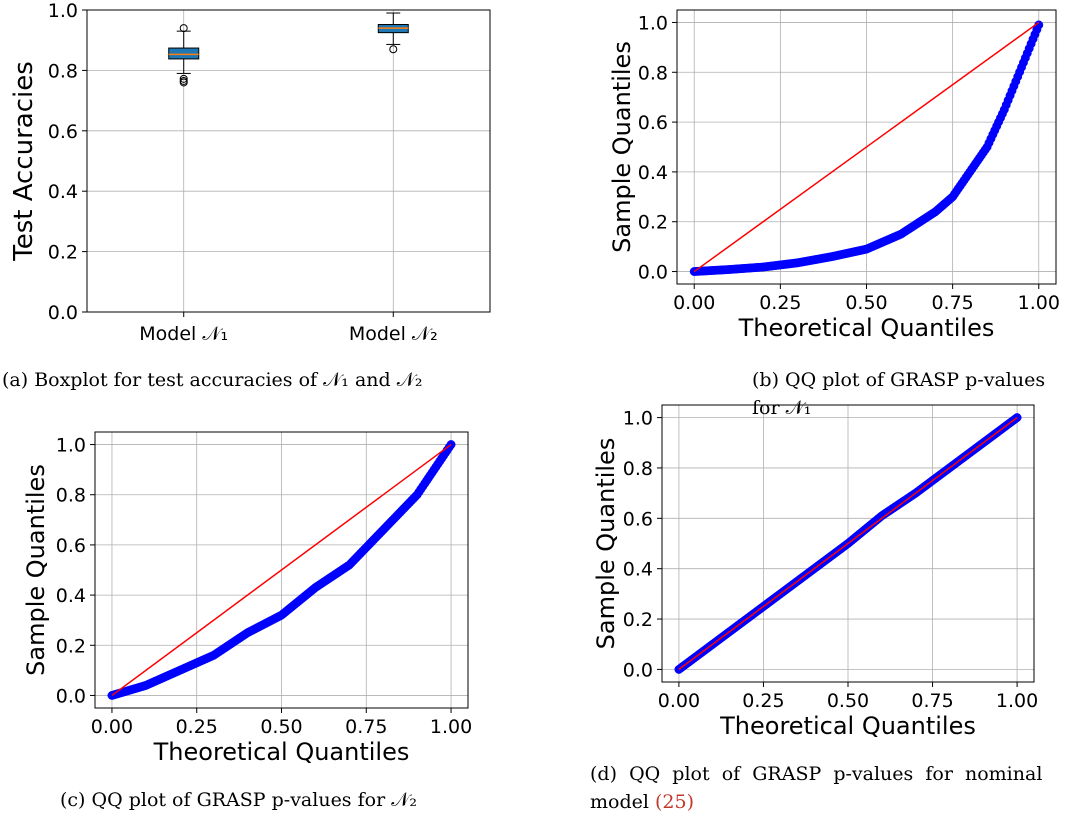 The image size is (1065, 820). Describe the element at coordinates (239, 800) in the screenshot. I see `caption-c: (c) QQ plot of GRASP p-values for 𝒩₂` at that location.